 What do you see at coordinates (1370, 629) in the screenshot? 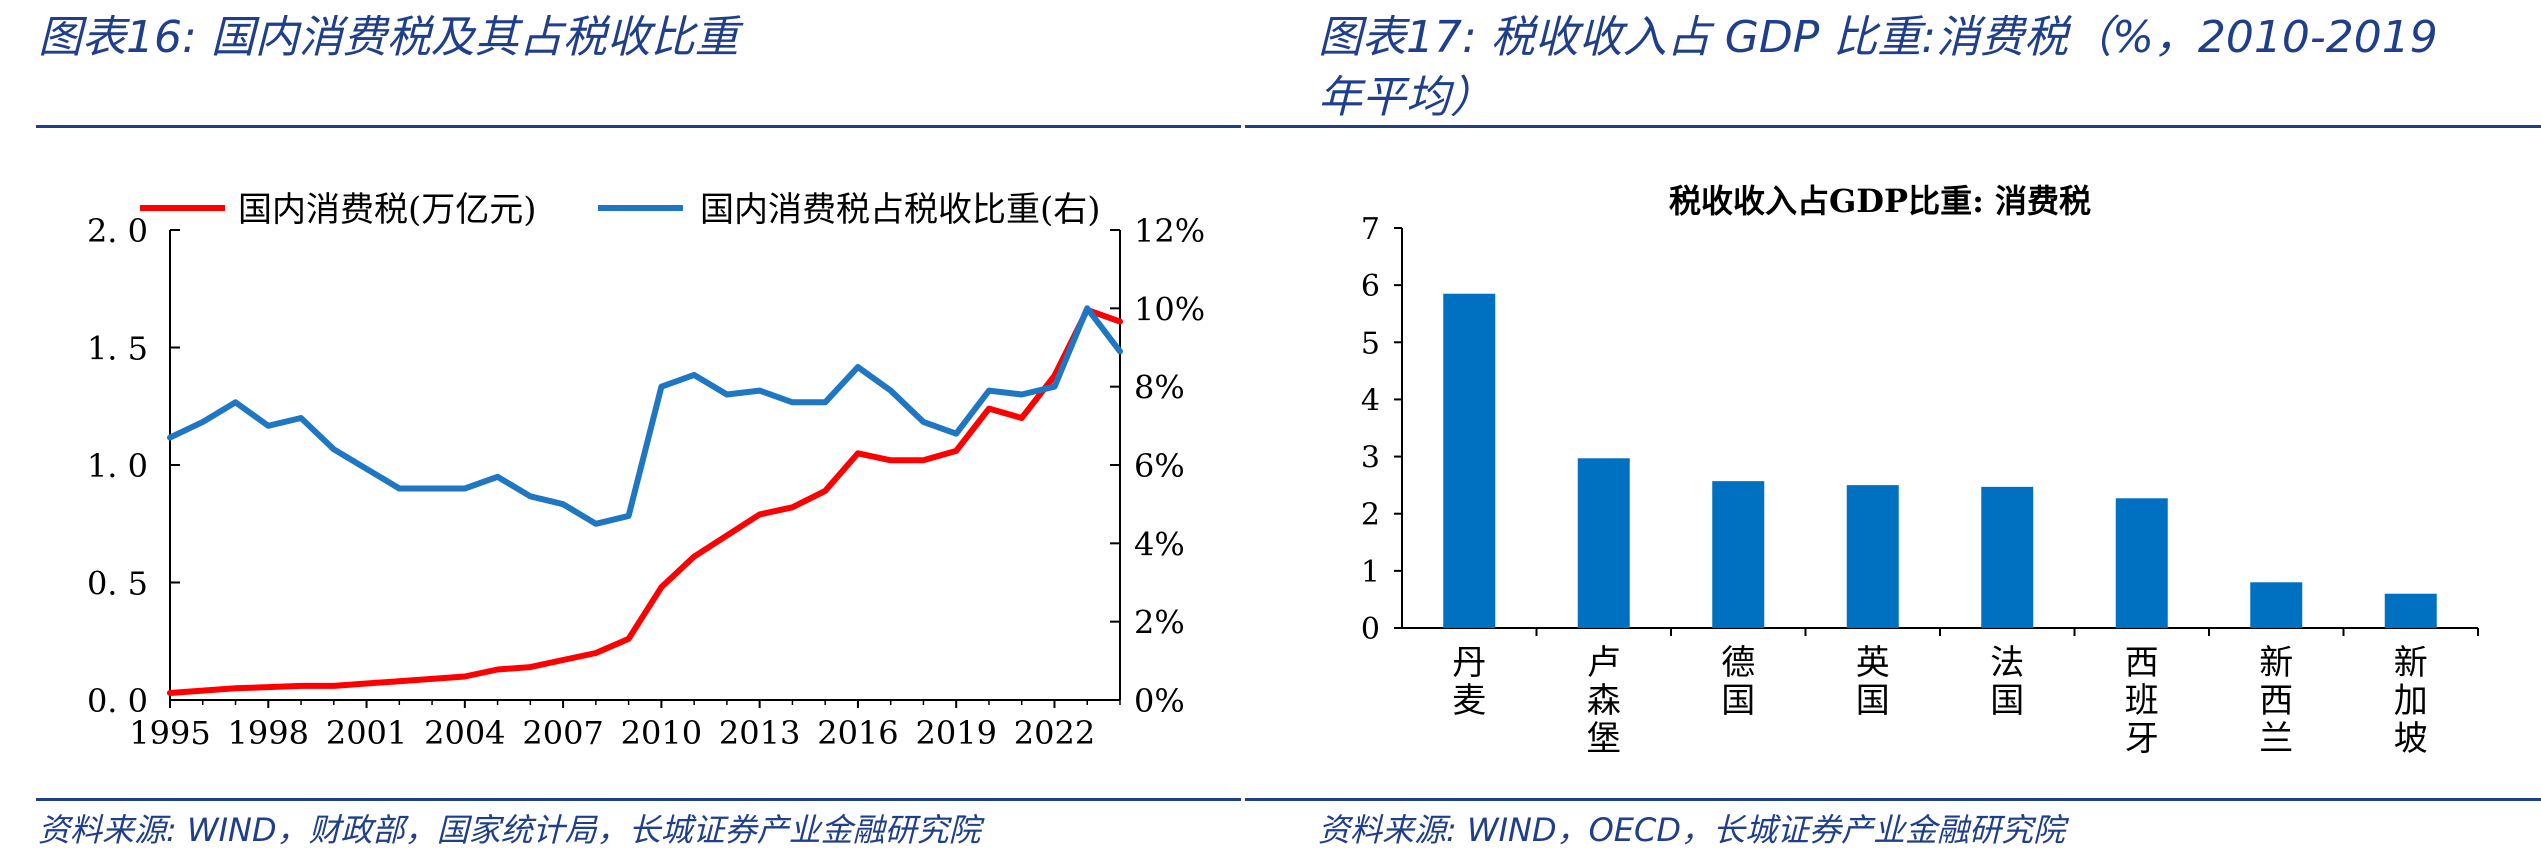
I see `bar-y-tick-label: 0` at bounding box center [1370, 629].